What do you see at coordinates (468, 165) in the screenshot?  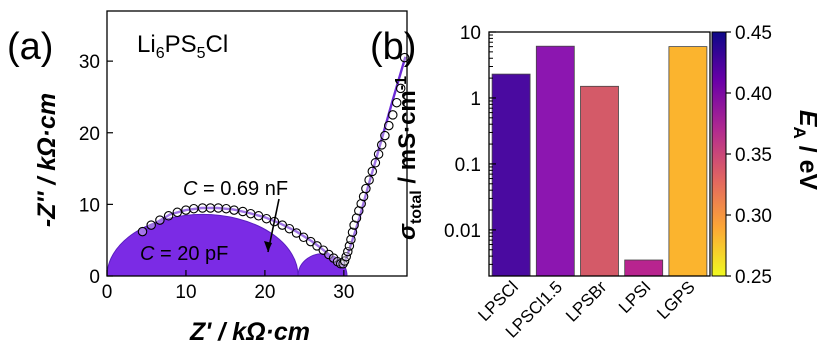 I see `y-tick-label: 0.1` at bounding box center [468, 165].